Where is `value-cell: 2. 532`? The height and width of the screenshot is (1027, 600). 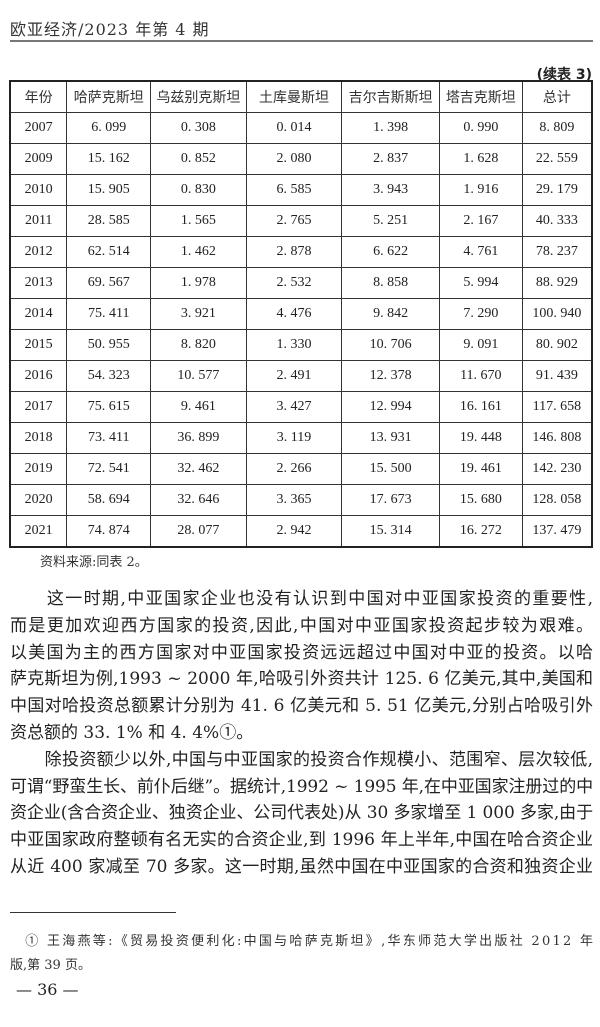
value-cell: 2. 532 is located at coordinates (294, 283).